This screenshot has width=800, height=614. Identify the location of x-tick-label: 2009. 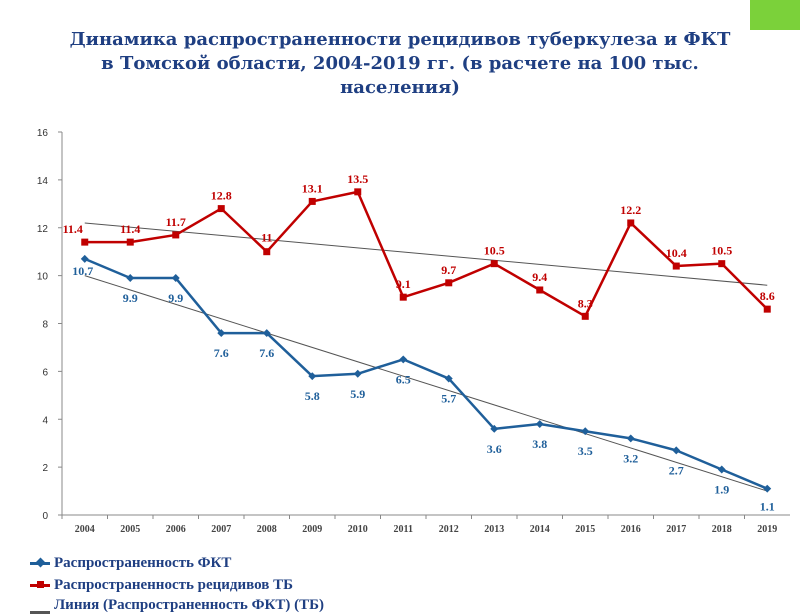
(312, 529).